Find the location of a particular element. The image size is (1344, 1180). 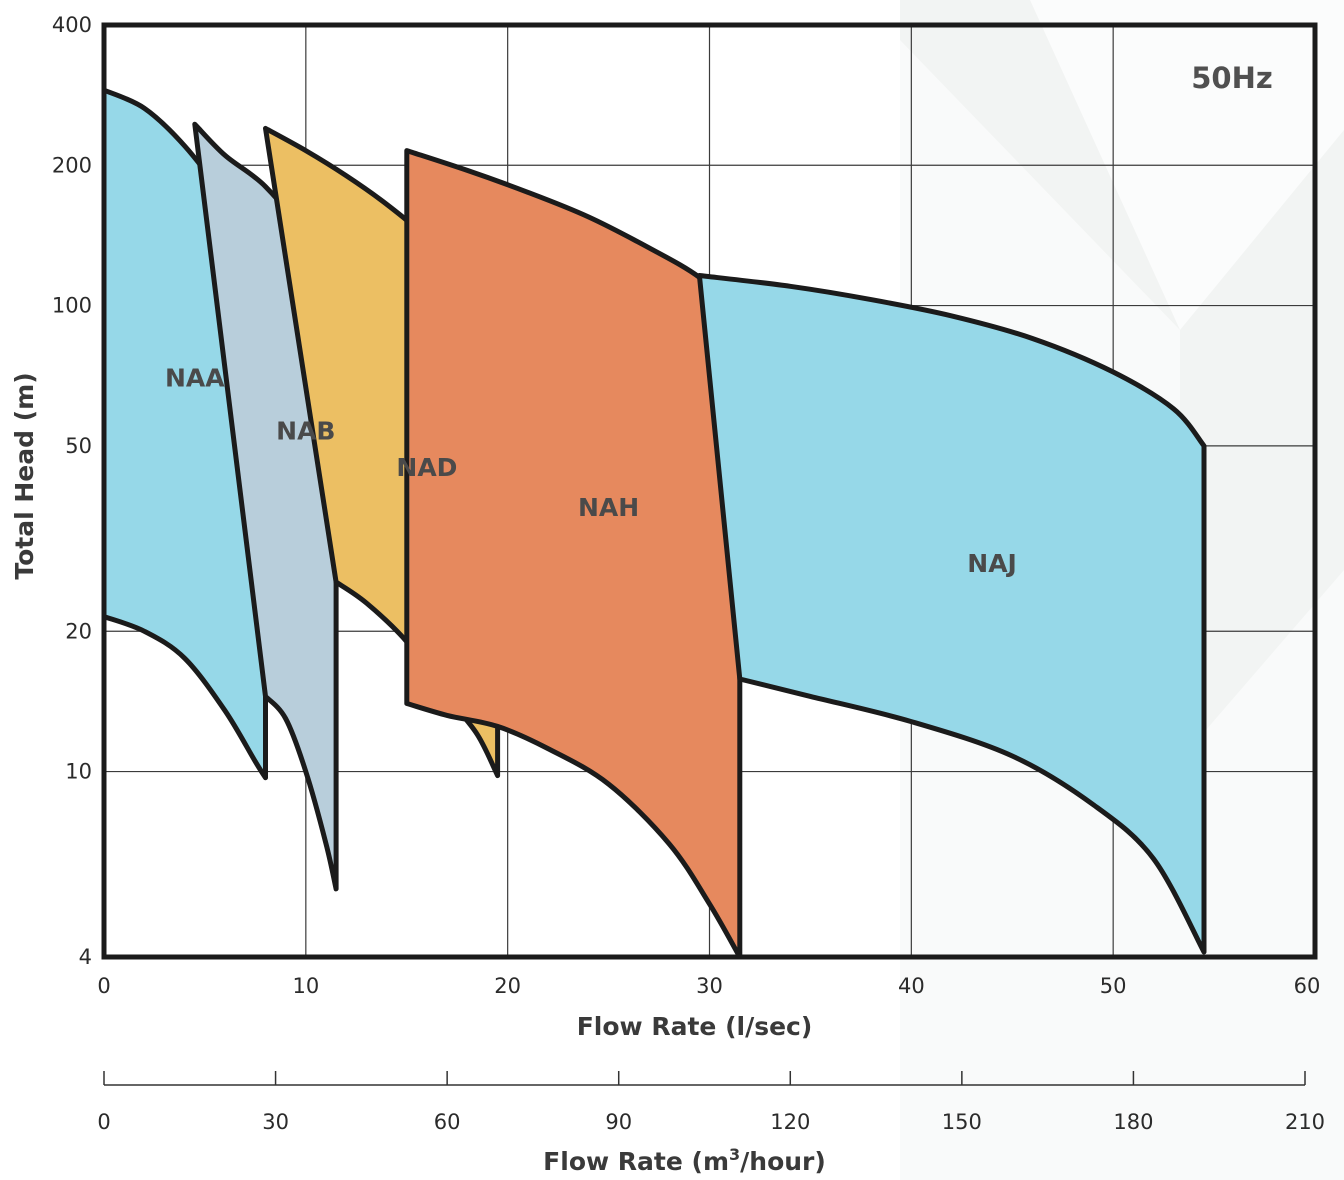

region-label-nad: NAD is located at coordinates (426, 467).